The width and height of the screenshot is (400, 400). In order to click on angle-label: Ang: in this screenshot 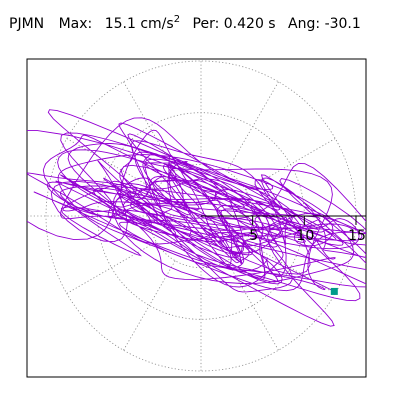, I will do `click(304, 24)`.